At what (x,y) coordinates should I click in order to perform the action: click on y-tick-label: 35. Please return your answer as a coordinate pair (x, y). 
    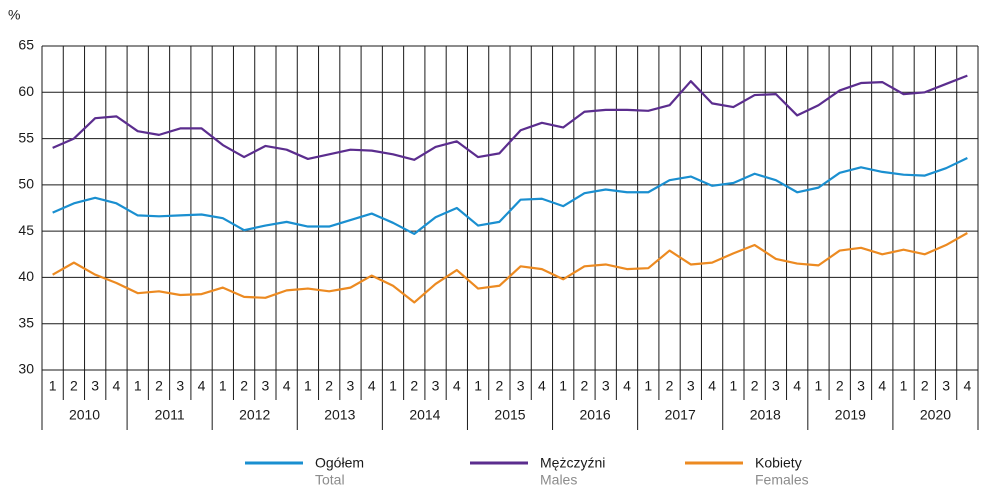
    Looking at the image, I should click on (26, 322).